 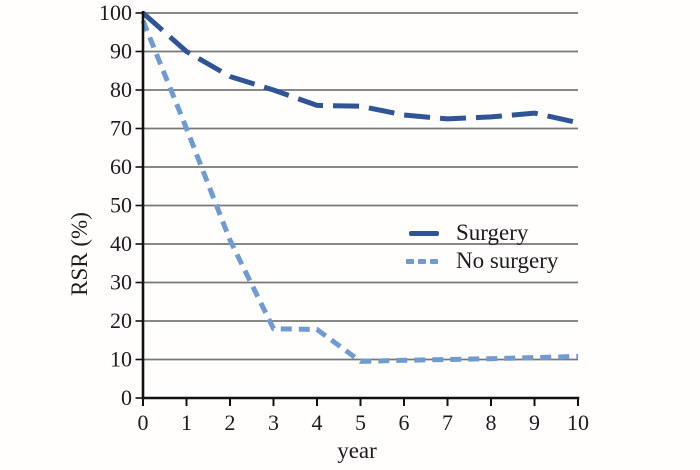 What do you see at coordinates (273, 422) in the screenshot?
I see `x-tick-label: 3` at bounding box center [273, 422].